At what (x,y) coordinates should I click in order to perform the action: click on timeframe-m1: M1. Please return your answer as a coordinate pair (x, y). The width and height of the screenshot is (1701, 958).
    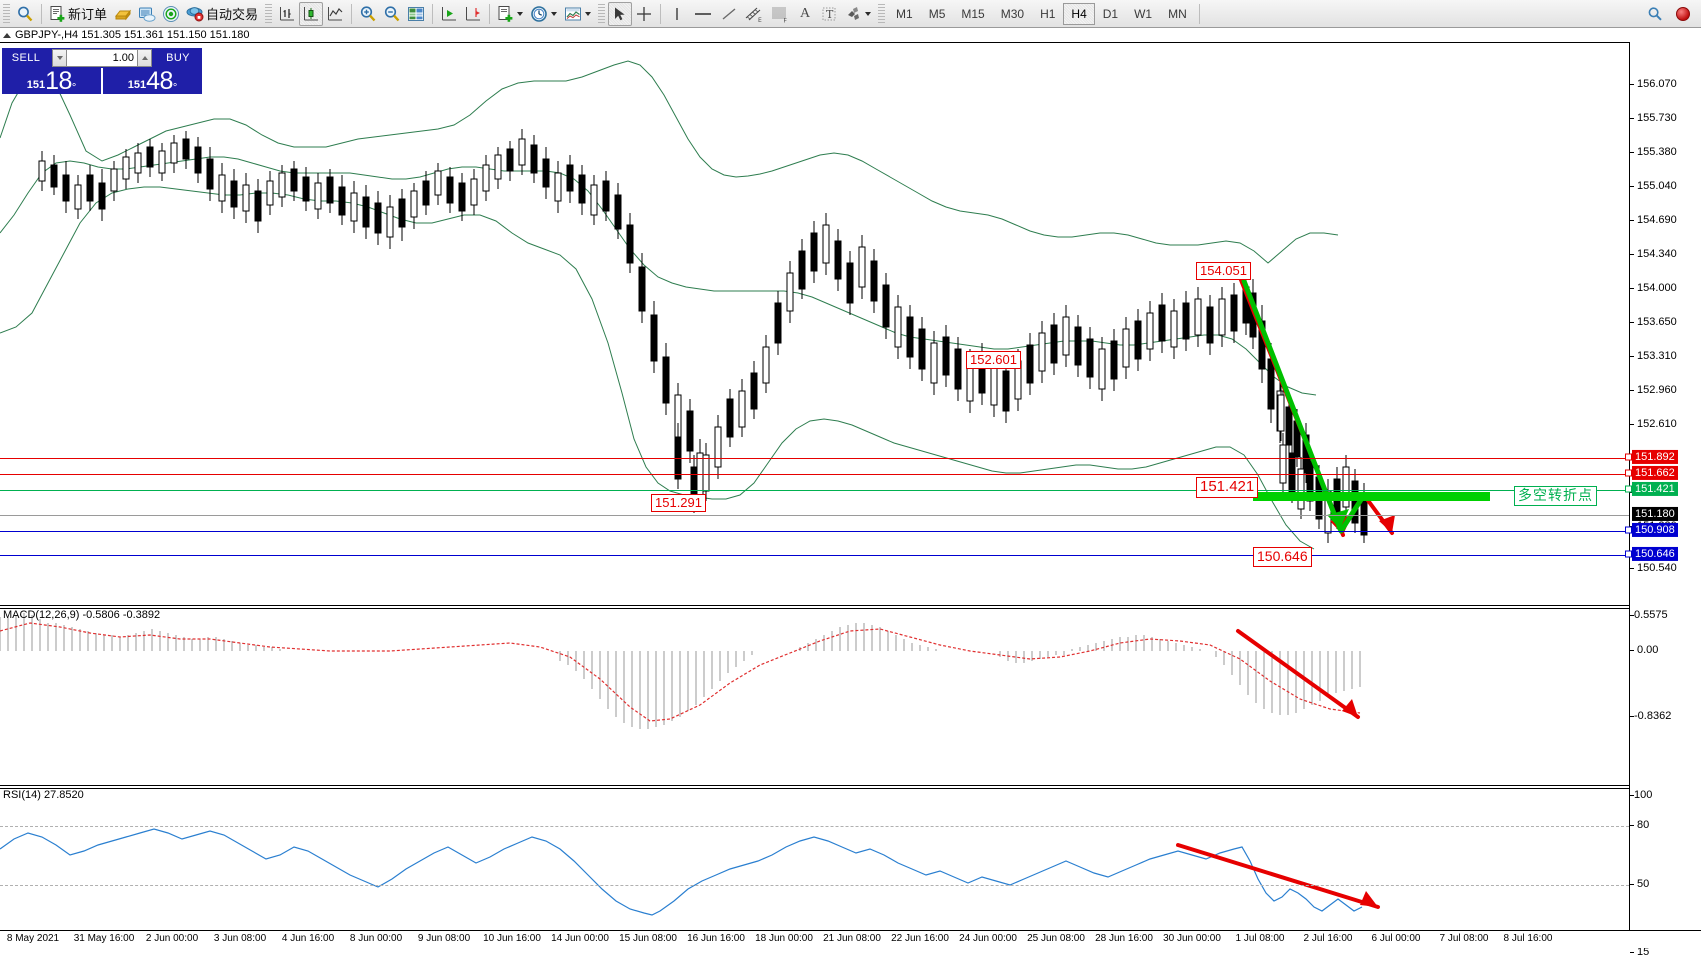
    Looking at the image, I should click on (904, 13).